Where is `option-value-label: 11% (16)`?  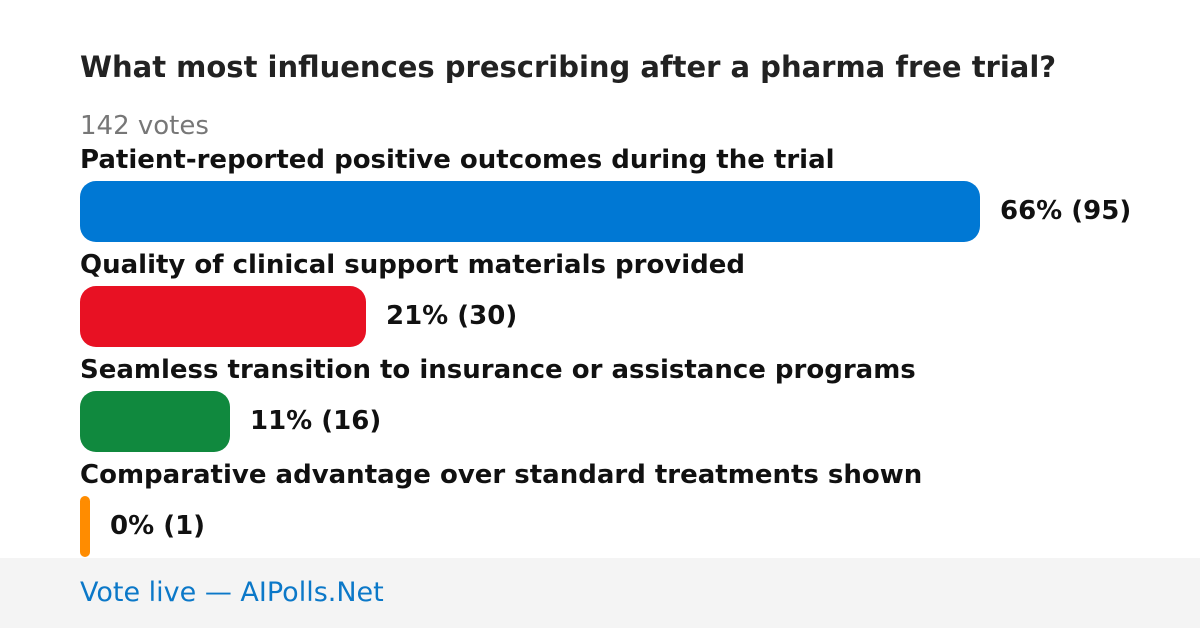 option-value-label: 11% (16) is located at coordinates (316, 421).